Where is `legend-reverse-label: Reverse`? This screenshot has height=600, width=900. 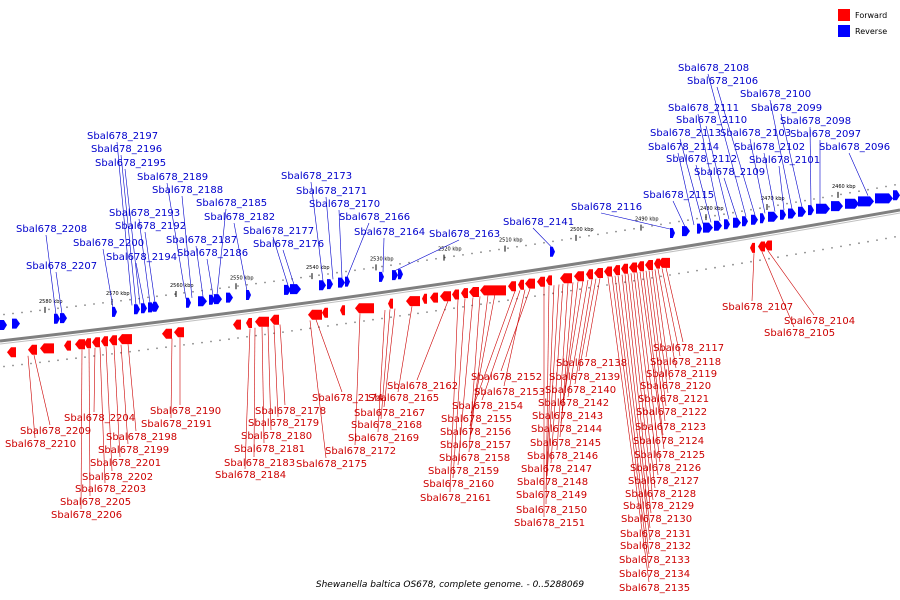
legend-reverse-label: Reverse is located at coordinates (871, 31).